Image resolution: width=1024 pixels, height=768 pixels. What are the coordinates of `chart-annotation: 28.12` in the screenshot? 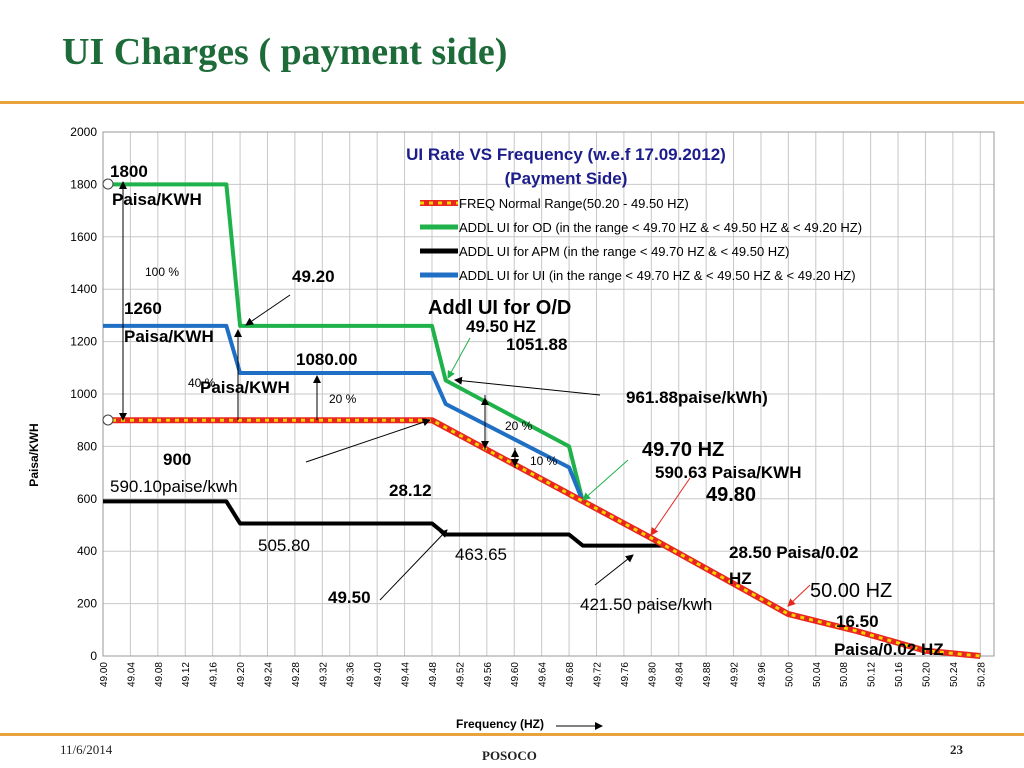 It's located at (410, 490).